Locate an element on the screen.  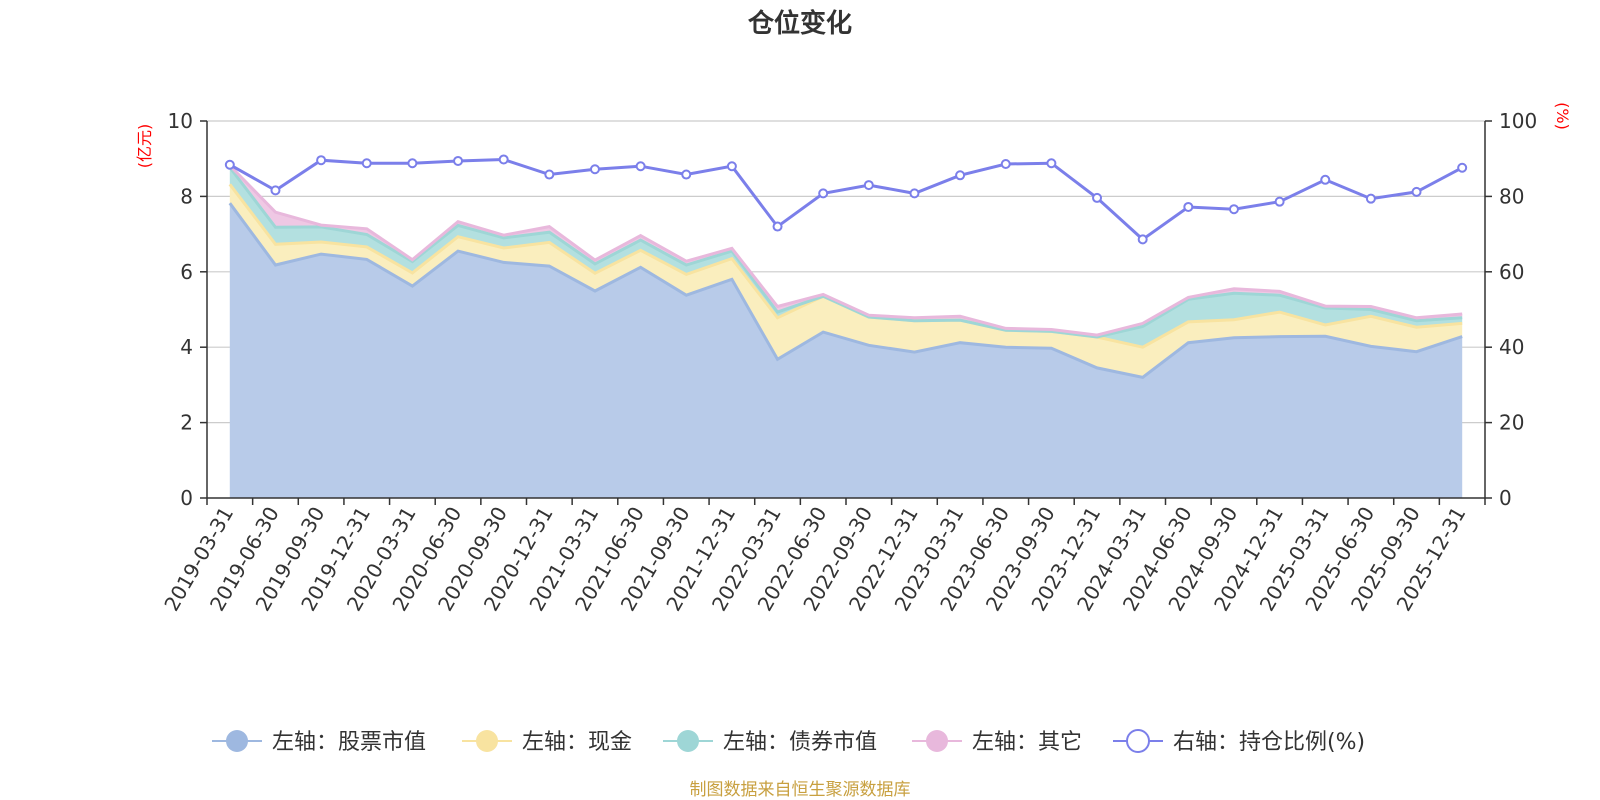
ratio-line-series is located at coordinates (846, 199).